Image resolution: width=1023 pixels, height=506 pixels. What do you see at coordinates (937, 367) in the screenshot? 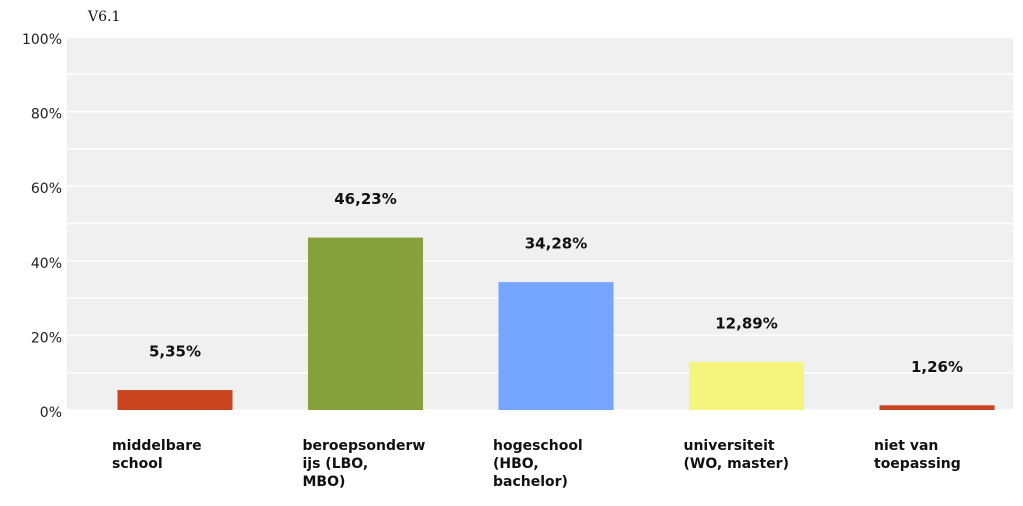
I see `value-label: 1,26%` at bounding box center [937, 367].